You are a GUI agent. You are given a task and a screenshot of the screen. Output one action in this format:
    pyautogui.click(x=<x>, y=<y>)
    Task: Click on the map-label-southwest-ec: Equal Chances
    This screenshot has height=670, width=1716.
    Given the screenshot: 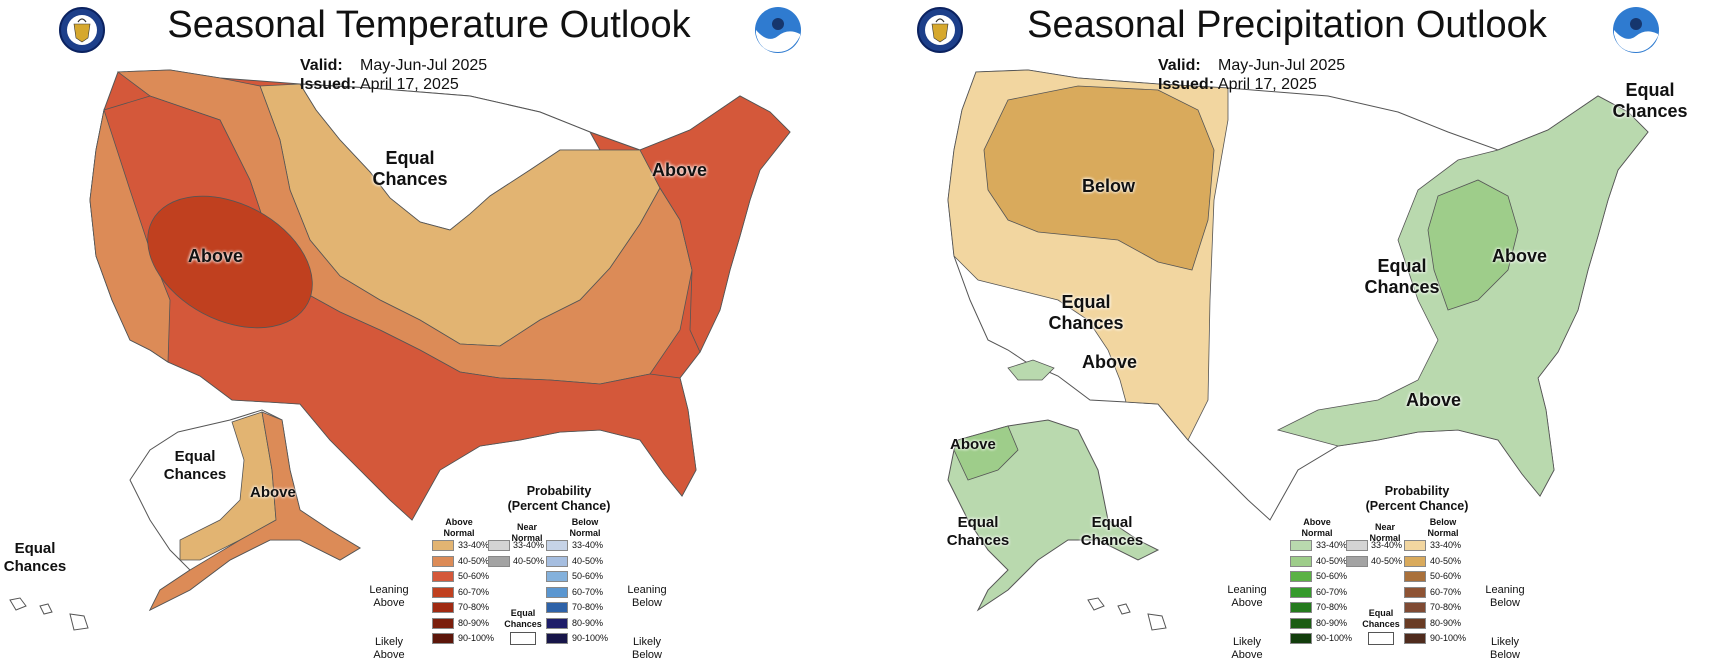 What is the action you would take?
    pyautogui.click(x=1086, y=312)
    